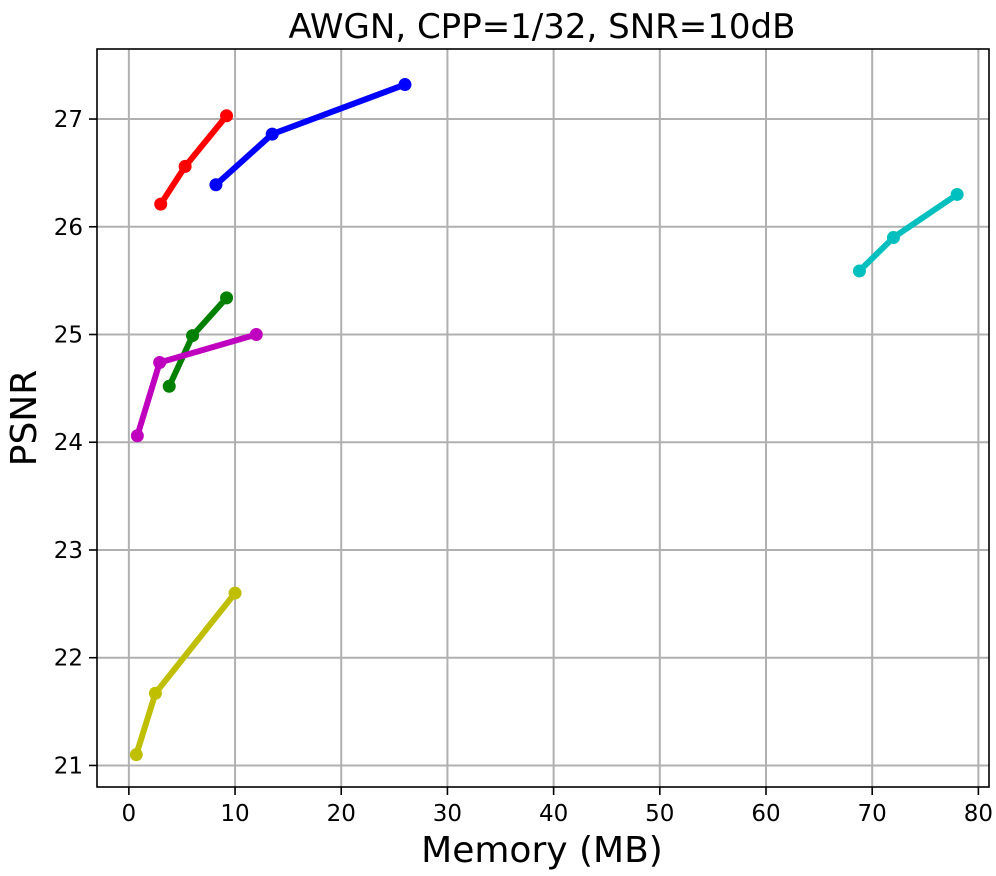 This screenshot has height=876, width=996. I want to click on x-tick-label: 50, so click(659, 814).